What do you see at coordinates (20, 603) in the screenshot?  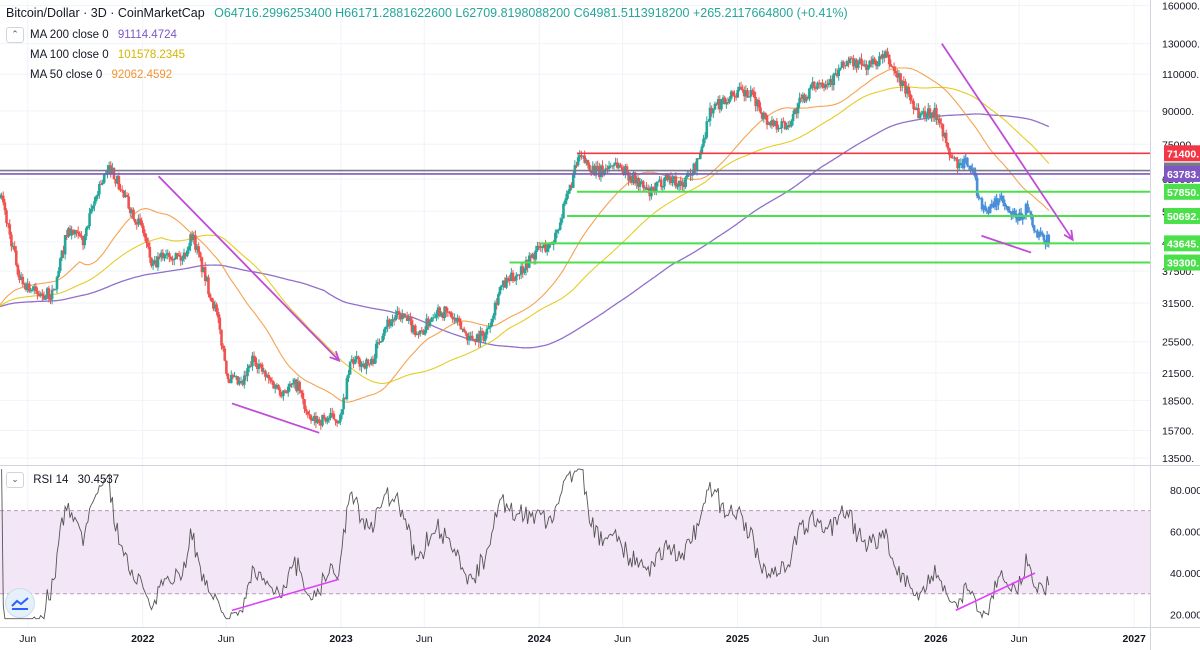 I see `tradingview-logo-icon` at bounding box center [20, 603].